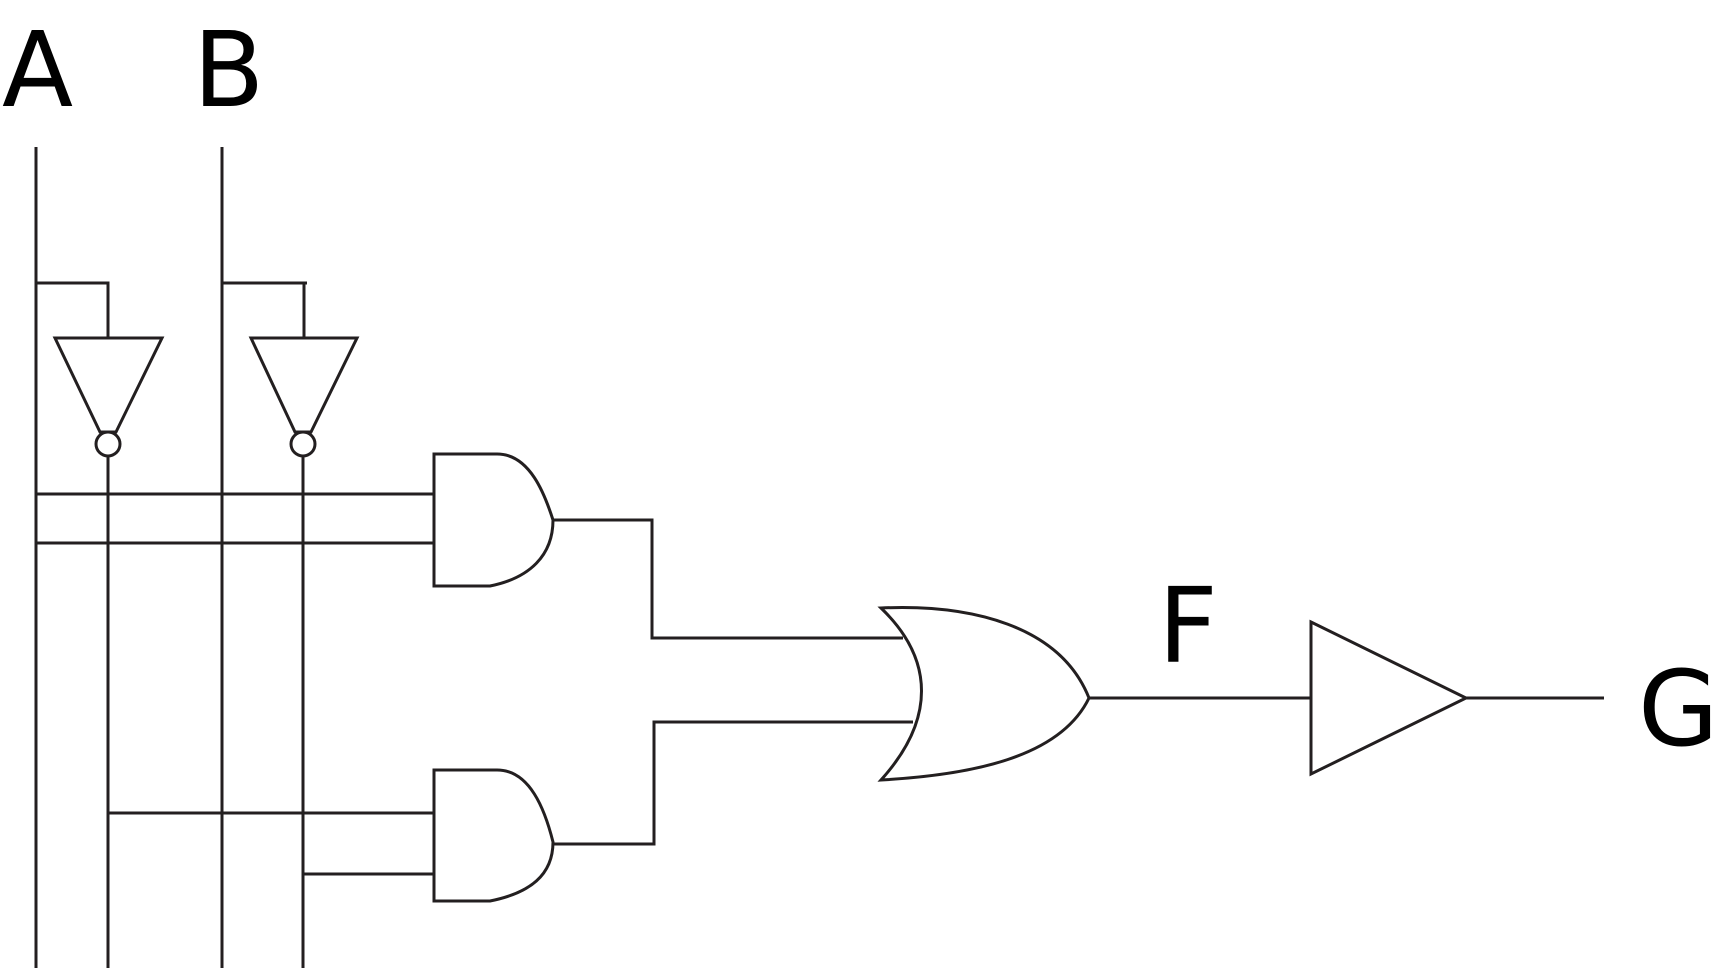 This screenshot has width=1721, height=968. What do you see at coordinates (984, 694) in the screenshot?
I see `or-gate` at bounding box center [984, 694].